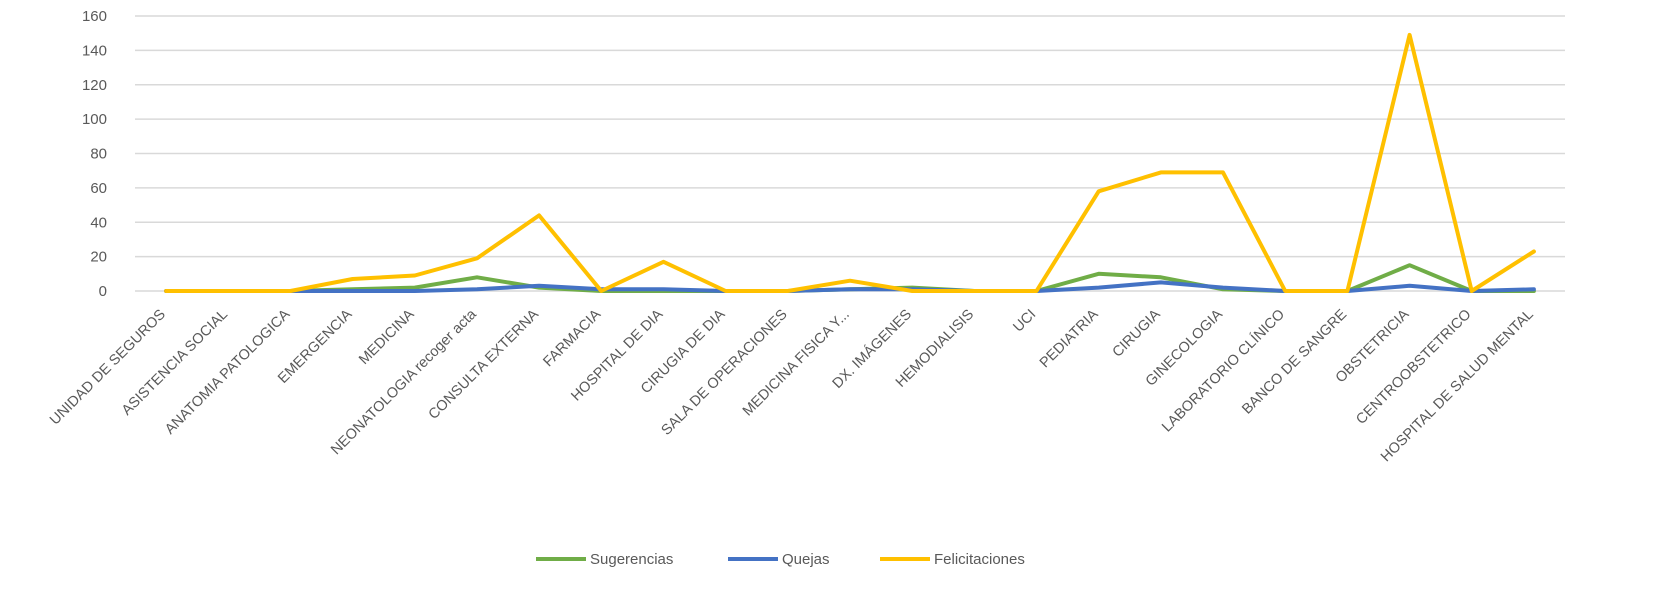  What do you see at coordinates (631, 559) in the screenshot?
I see `legend-label-sugerencias: Sugerencias` at bounding box center [631, 559].